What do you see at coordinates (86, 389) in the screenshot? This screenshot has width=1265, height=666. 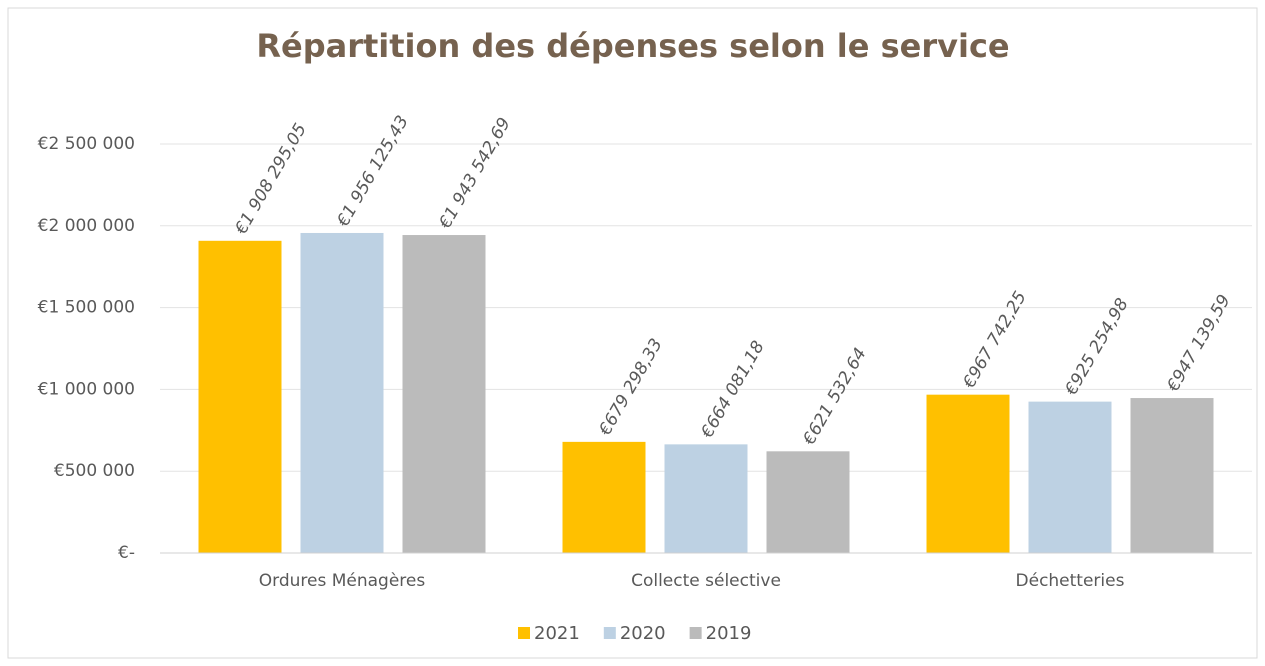 I see `y-tick-label: €1 000 000` at bounding box center [86, 389].